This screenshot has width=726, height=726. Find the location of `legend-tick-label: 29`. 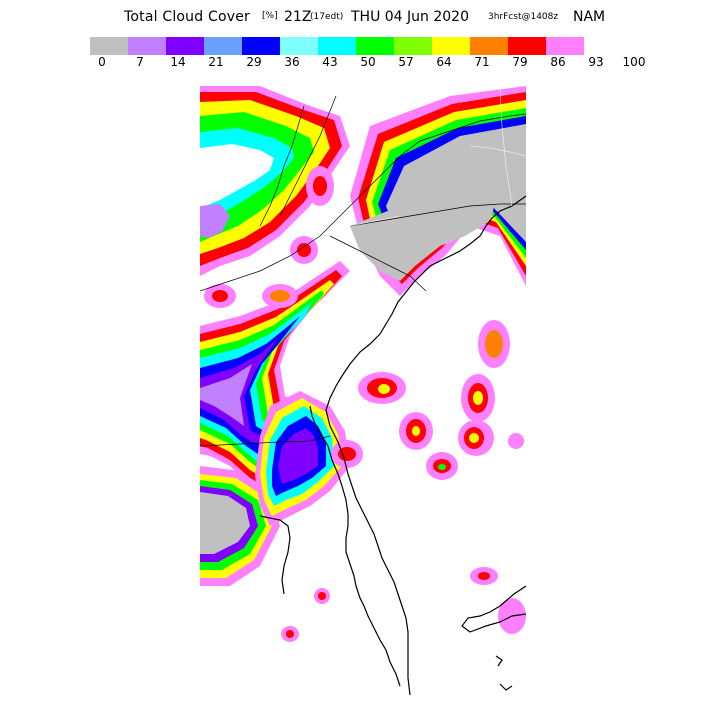

legend-tick-label: 29 is located at coordinates (254, 62).